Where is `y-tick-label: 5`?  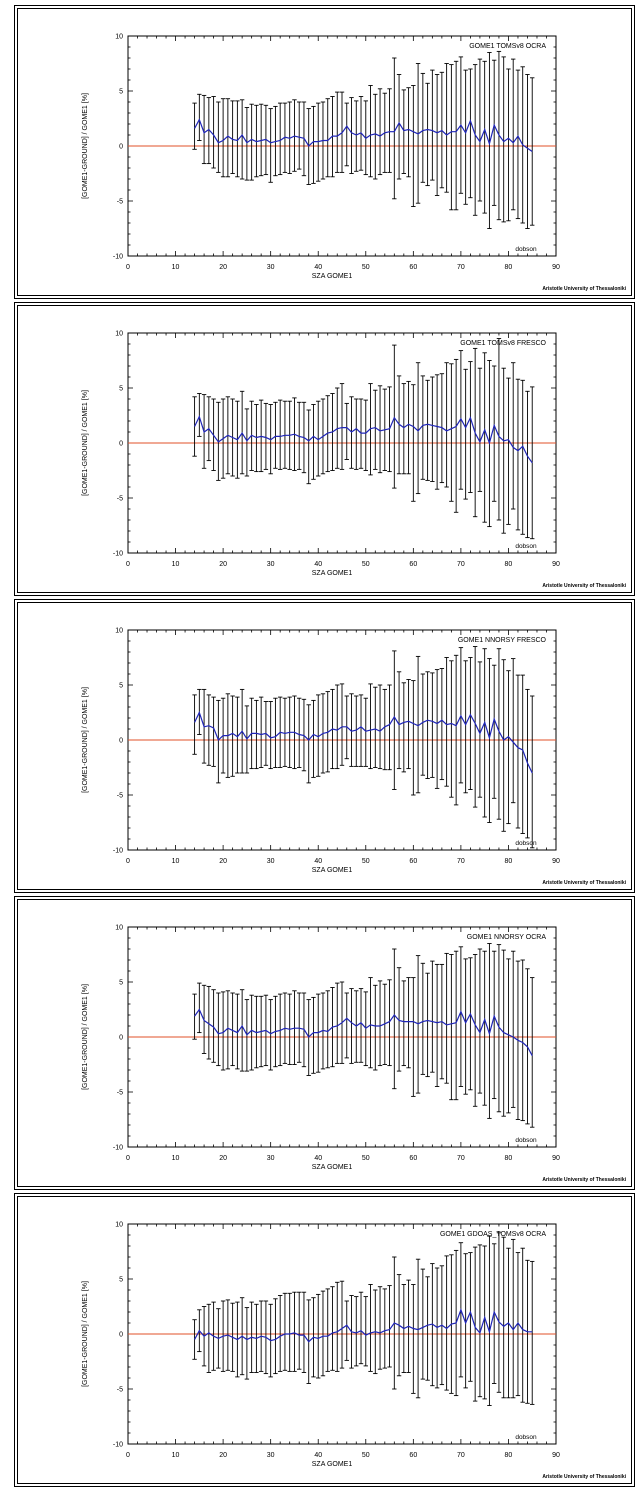
y-tick-label: 5 is located at coordinates (121, 686).